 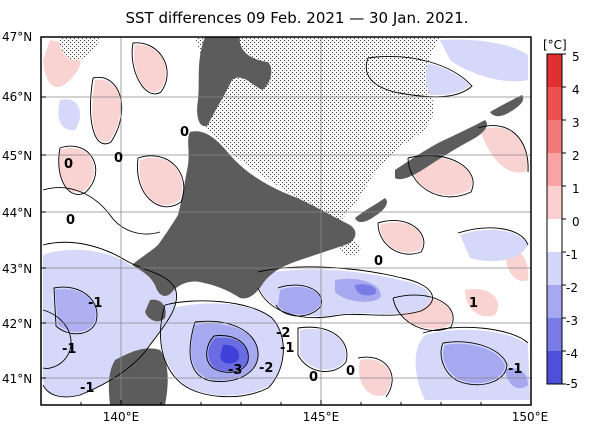 What do you see at coordinates (80, 49) in the screenshot?
I see `sea-ice-area` at bounding box center [80, 49].